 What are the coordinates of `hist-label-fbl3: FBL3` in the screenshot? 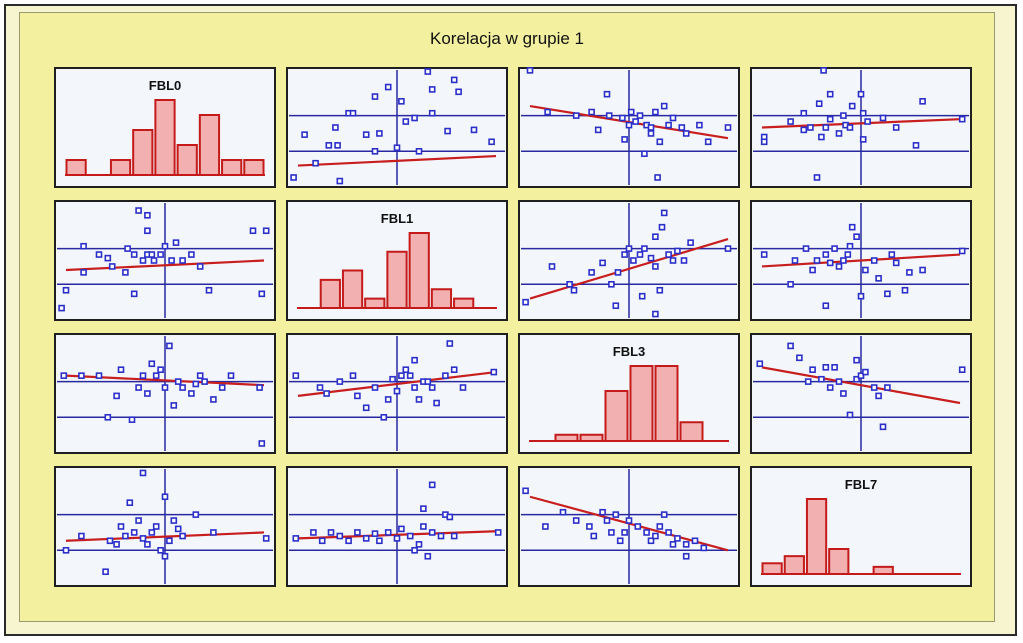 It's located at (629, 351).